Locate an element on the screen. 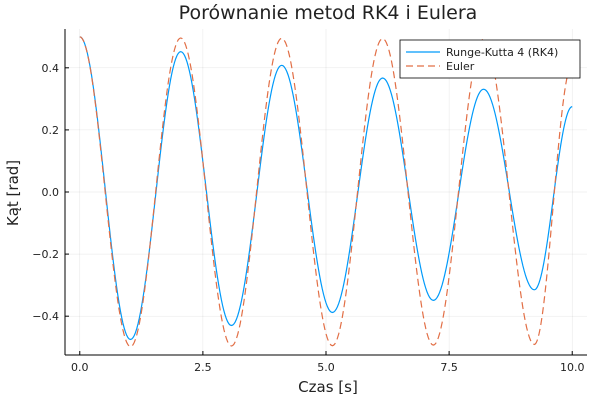 The width and height of the screenshot is (600, 400). y-tick-label-1: −0.2 is located at coordinates (45, 254).